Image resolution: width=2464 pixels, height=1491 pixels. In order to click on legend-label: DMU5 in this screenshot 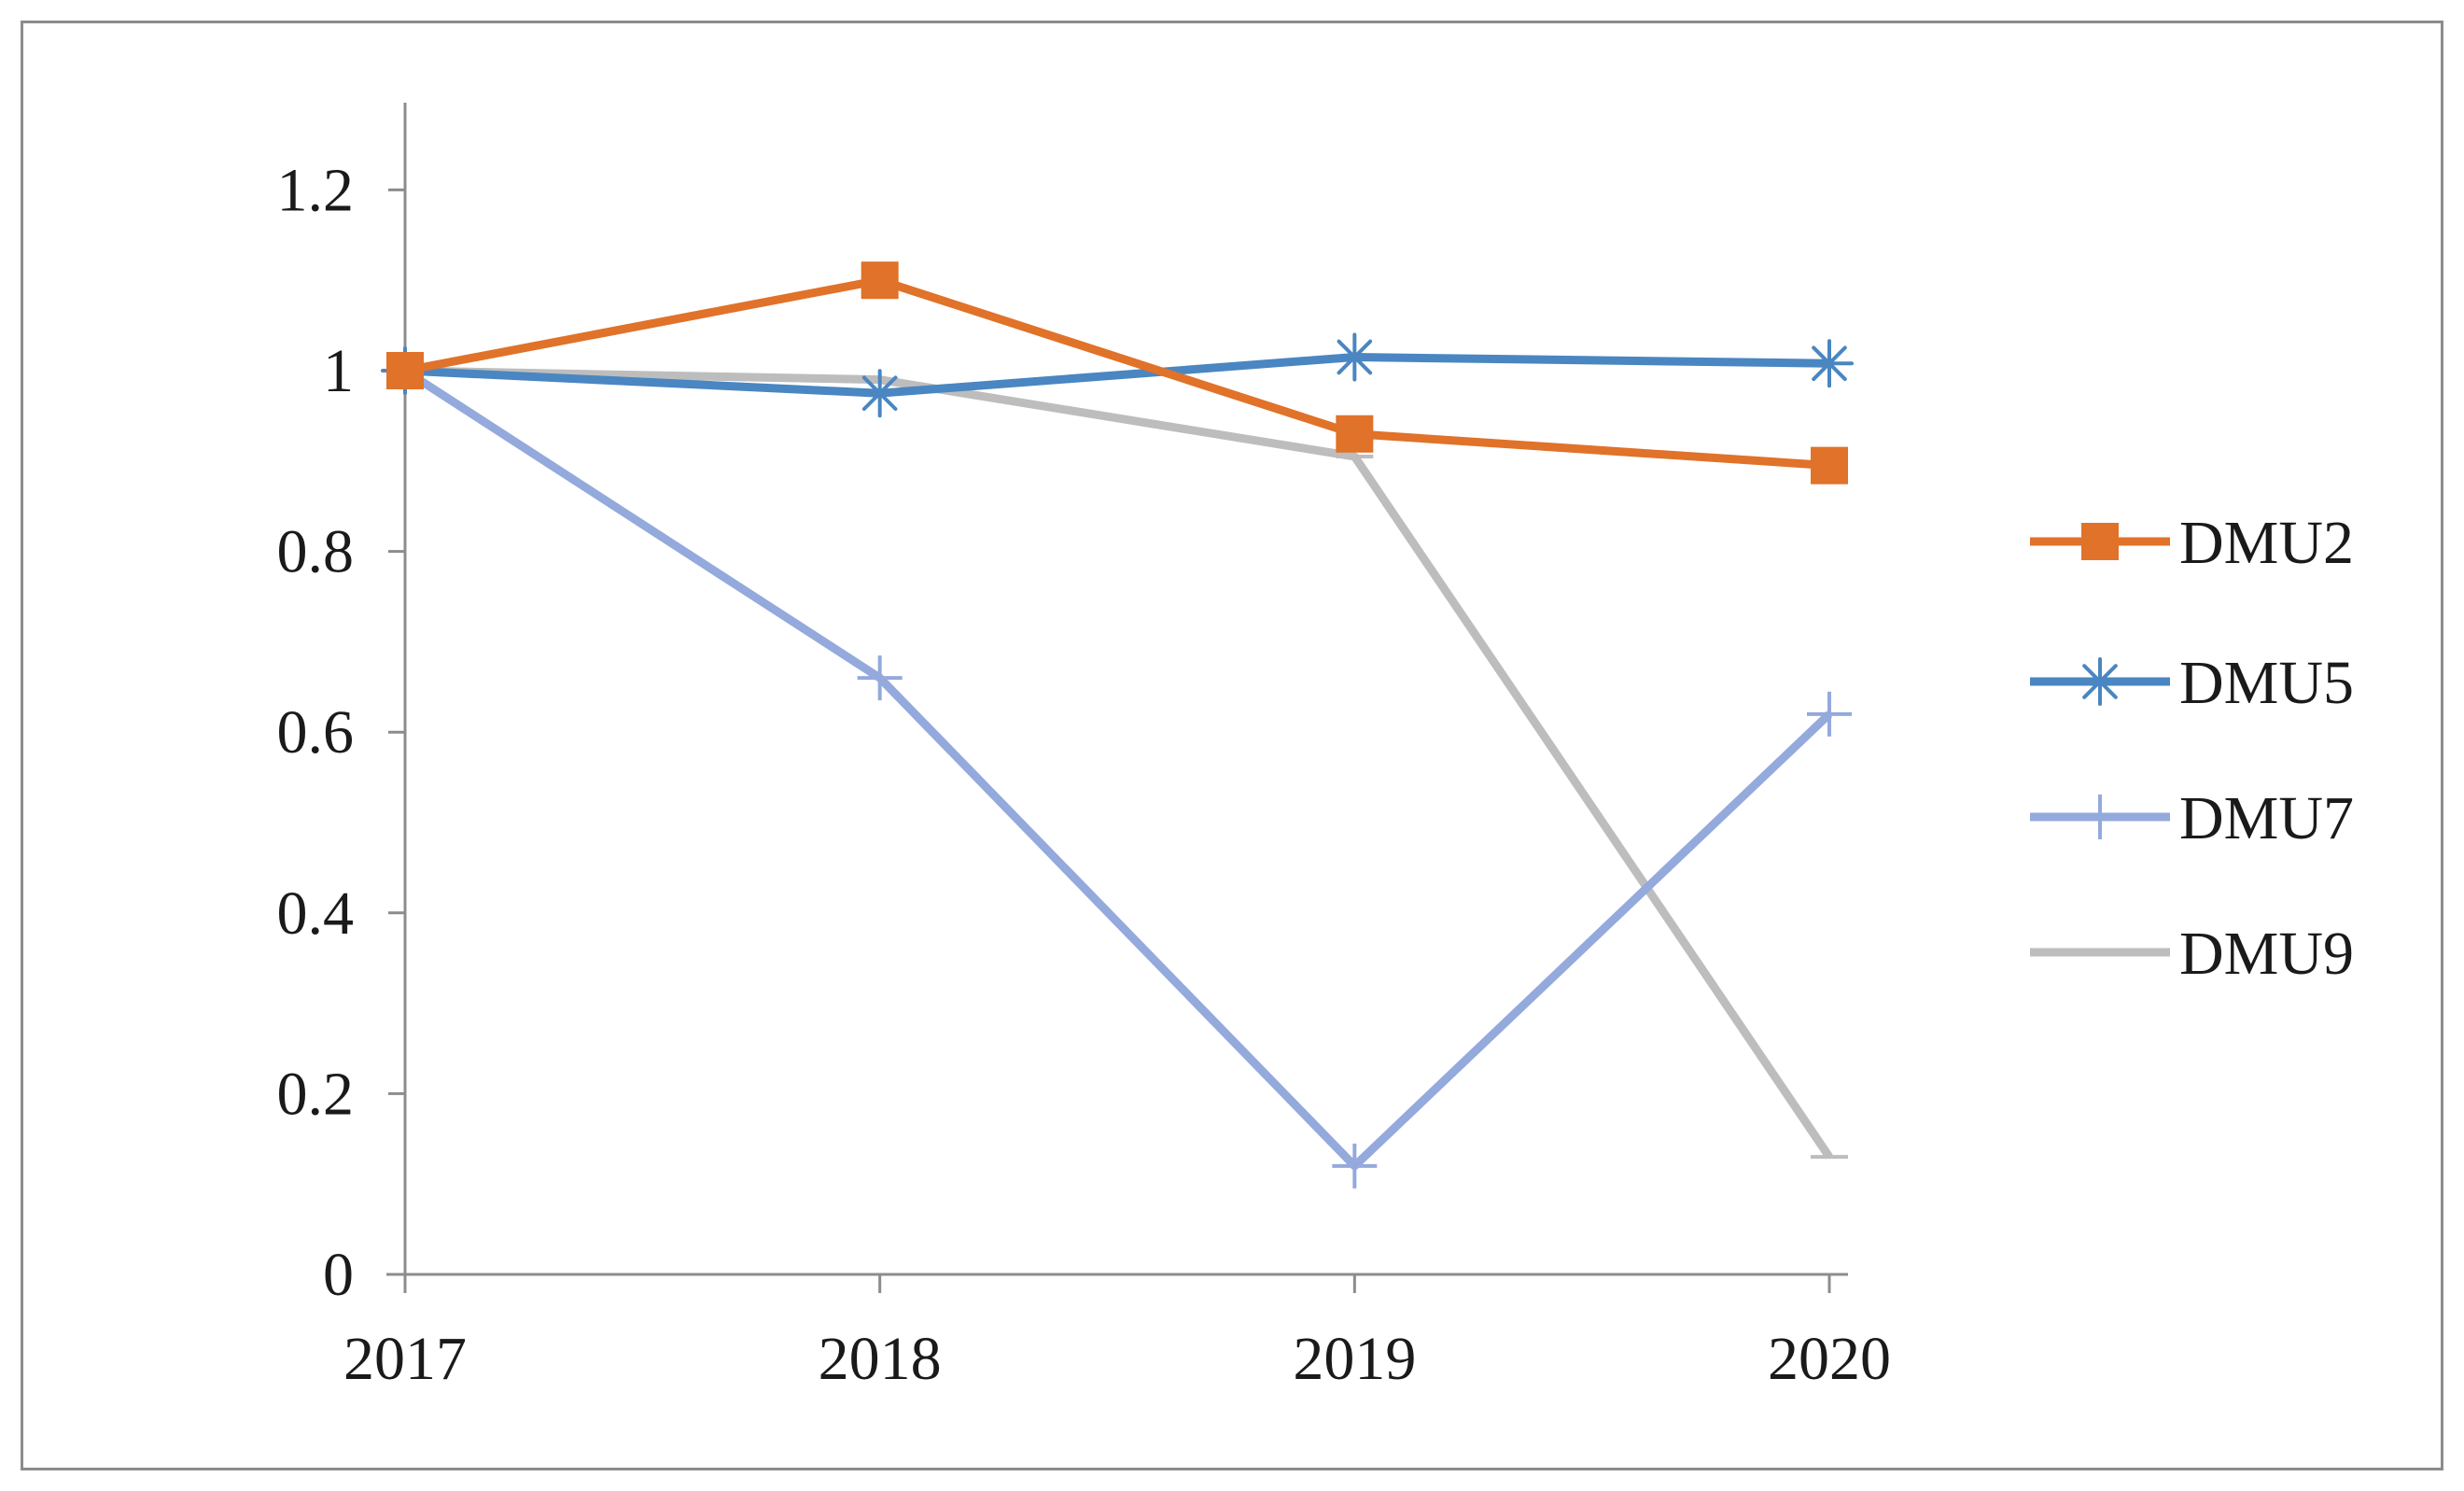, I will do `click(2266, 683)`.